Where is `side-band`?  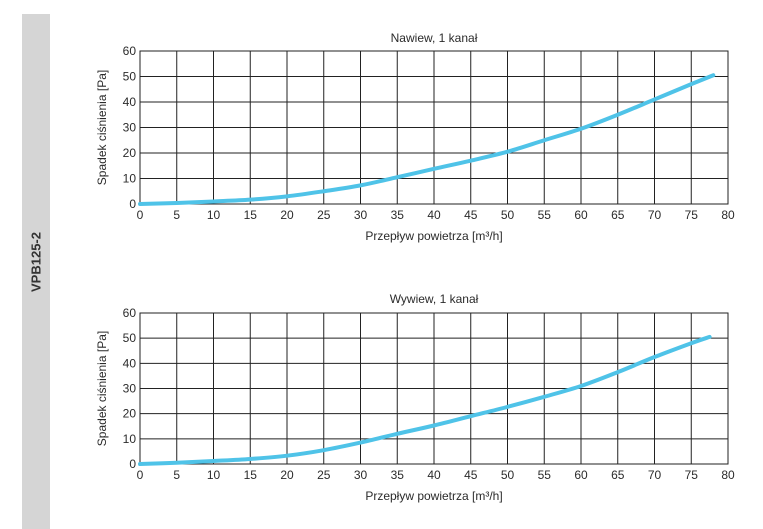 side-band is located at coordinates (36, 271).